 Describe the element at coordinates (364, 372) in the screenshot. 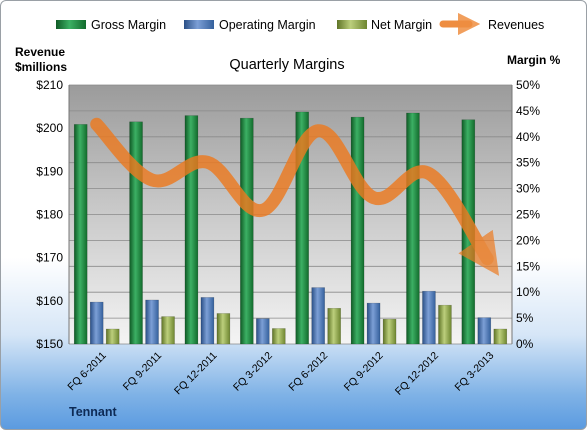

I see `x-tick-label: FQ 9-2012` at that location.